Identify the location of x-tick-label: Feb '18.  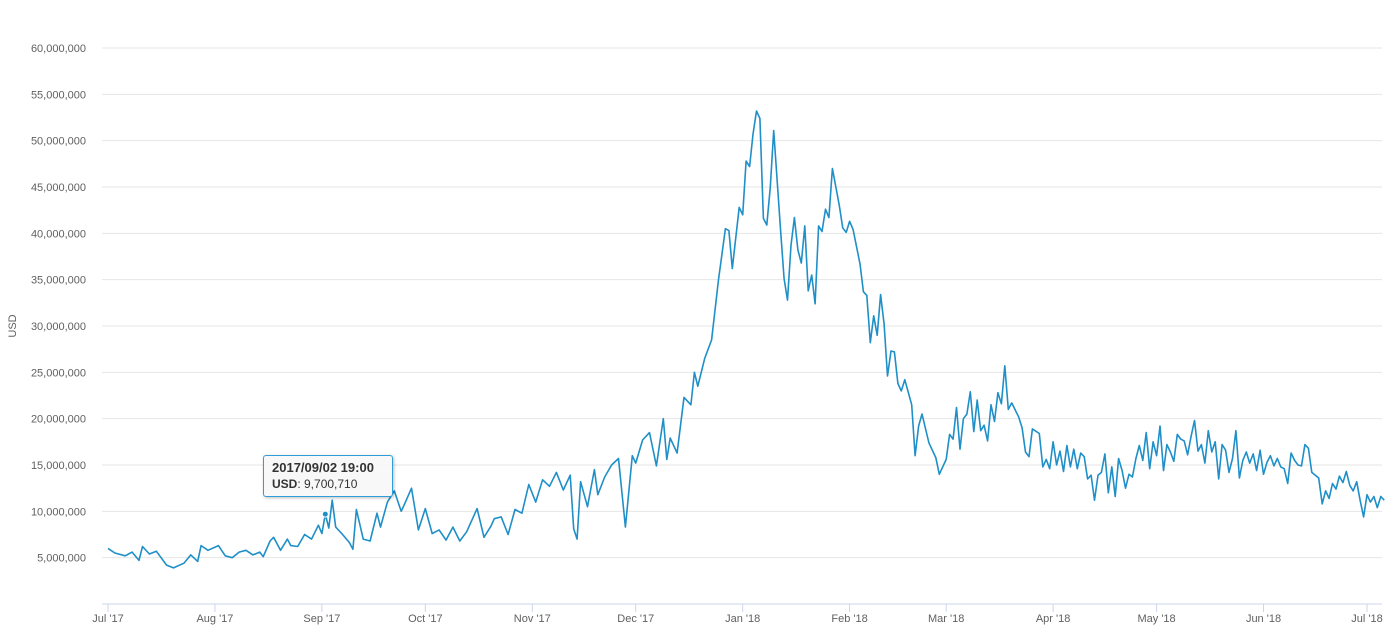
(849, 619).